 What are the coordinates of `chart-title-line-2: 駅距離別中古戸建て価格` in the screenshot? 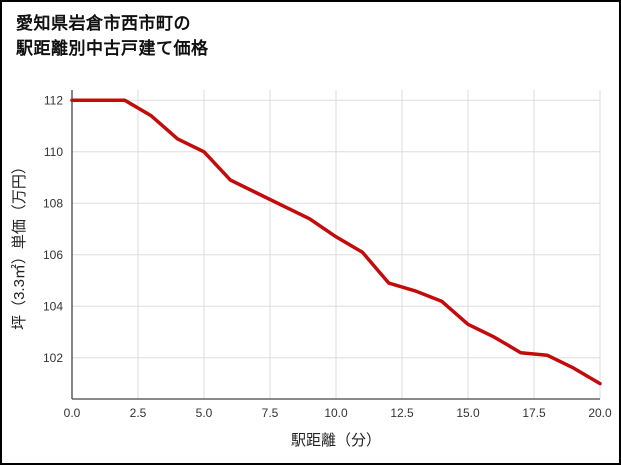 It's located at (112, 48).